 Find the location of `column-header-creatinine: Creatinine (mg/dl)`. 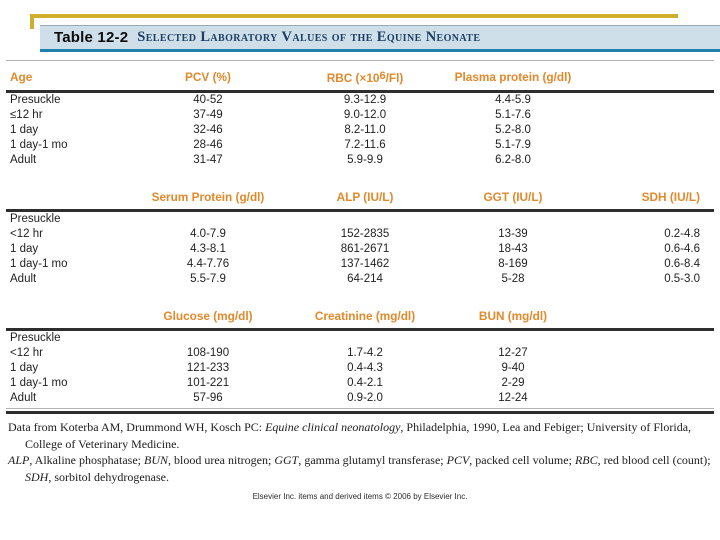

column-header-creatinine: Creatinine (mg/dl) is located at coordinates (365, 316).